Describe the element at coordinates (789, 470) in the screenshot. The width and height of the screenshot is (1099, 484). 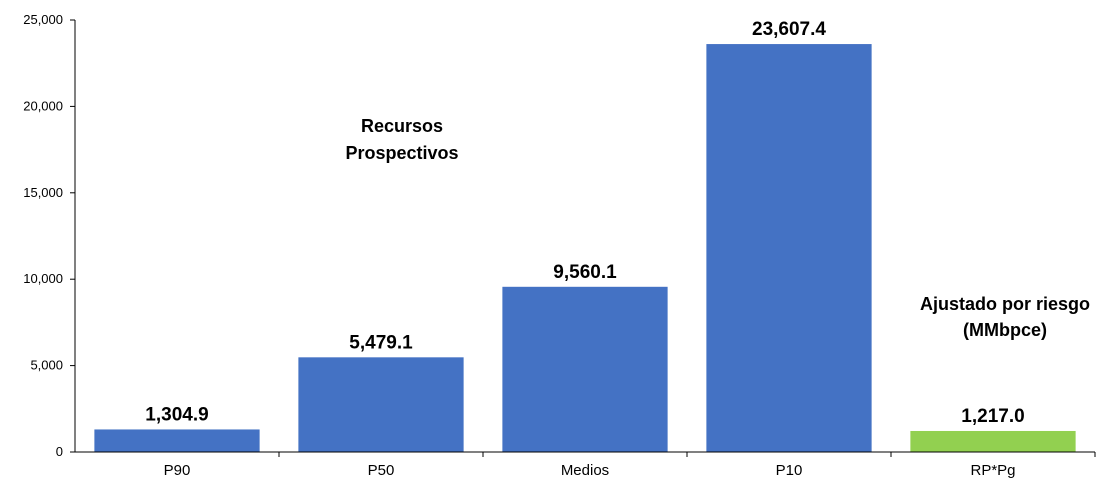
I see `x-tick-label: P10` at that location.